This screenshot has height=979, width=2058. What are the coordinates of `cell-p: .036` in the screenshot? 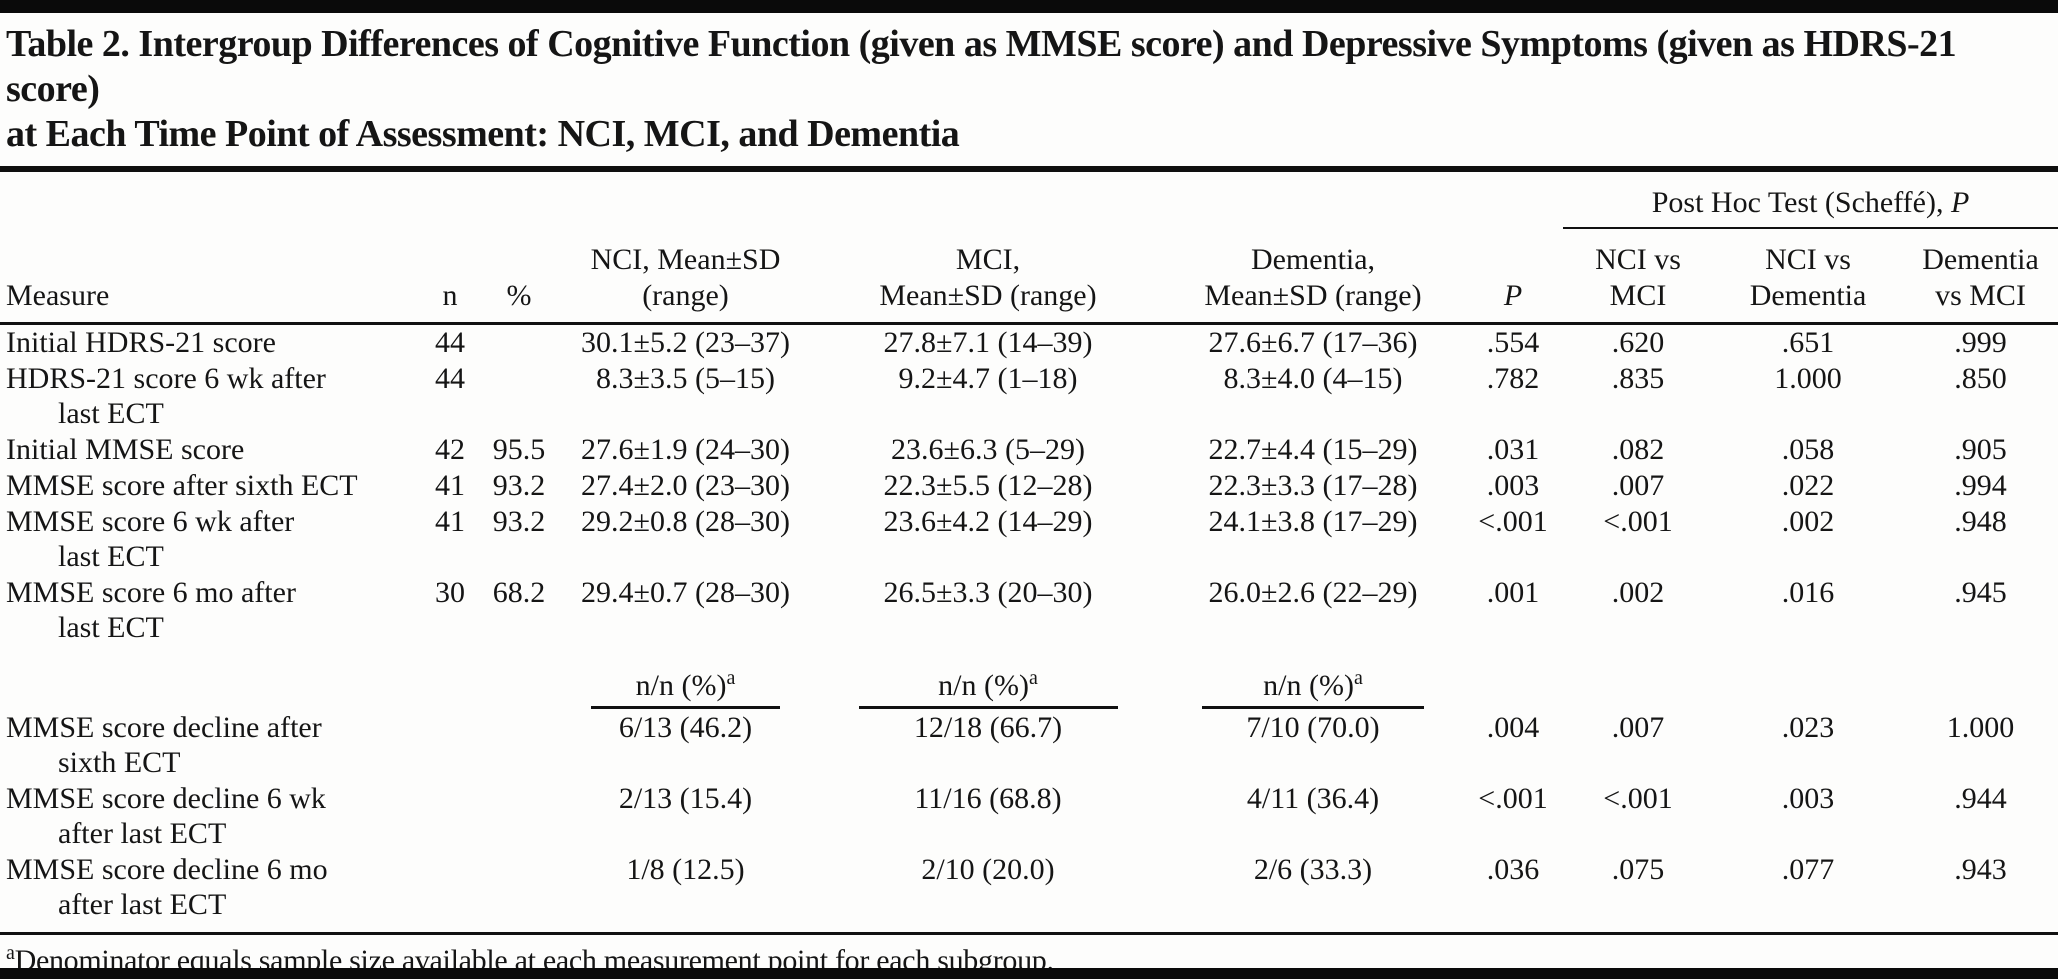 It's located at (1513, 869).